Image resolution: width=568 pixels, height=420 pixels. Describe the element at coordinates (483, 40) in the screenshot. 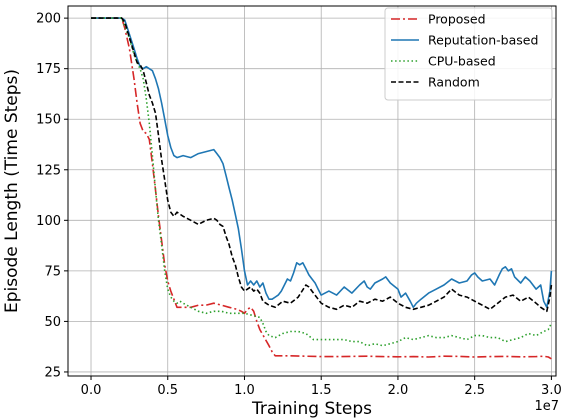

I see `legend-label: Reputation-based` at that location.